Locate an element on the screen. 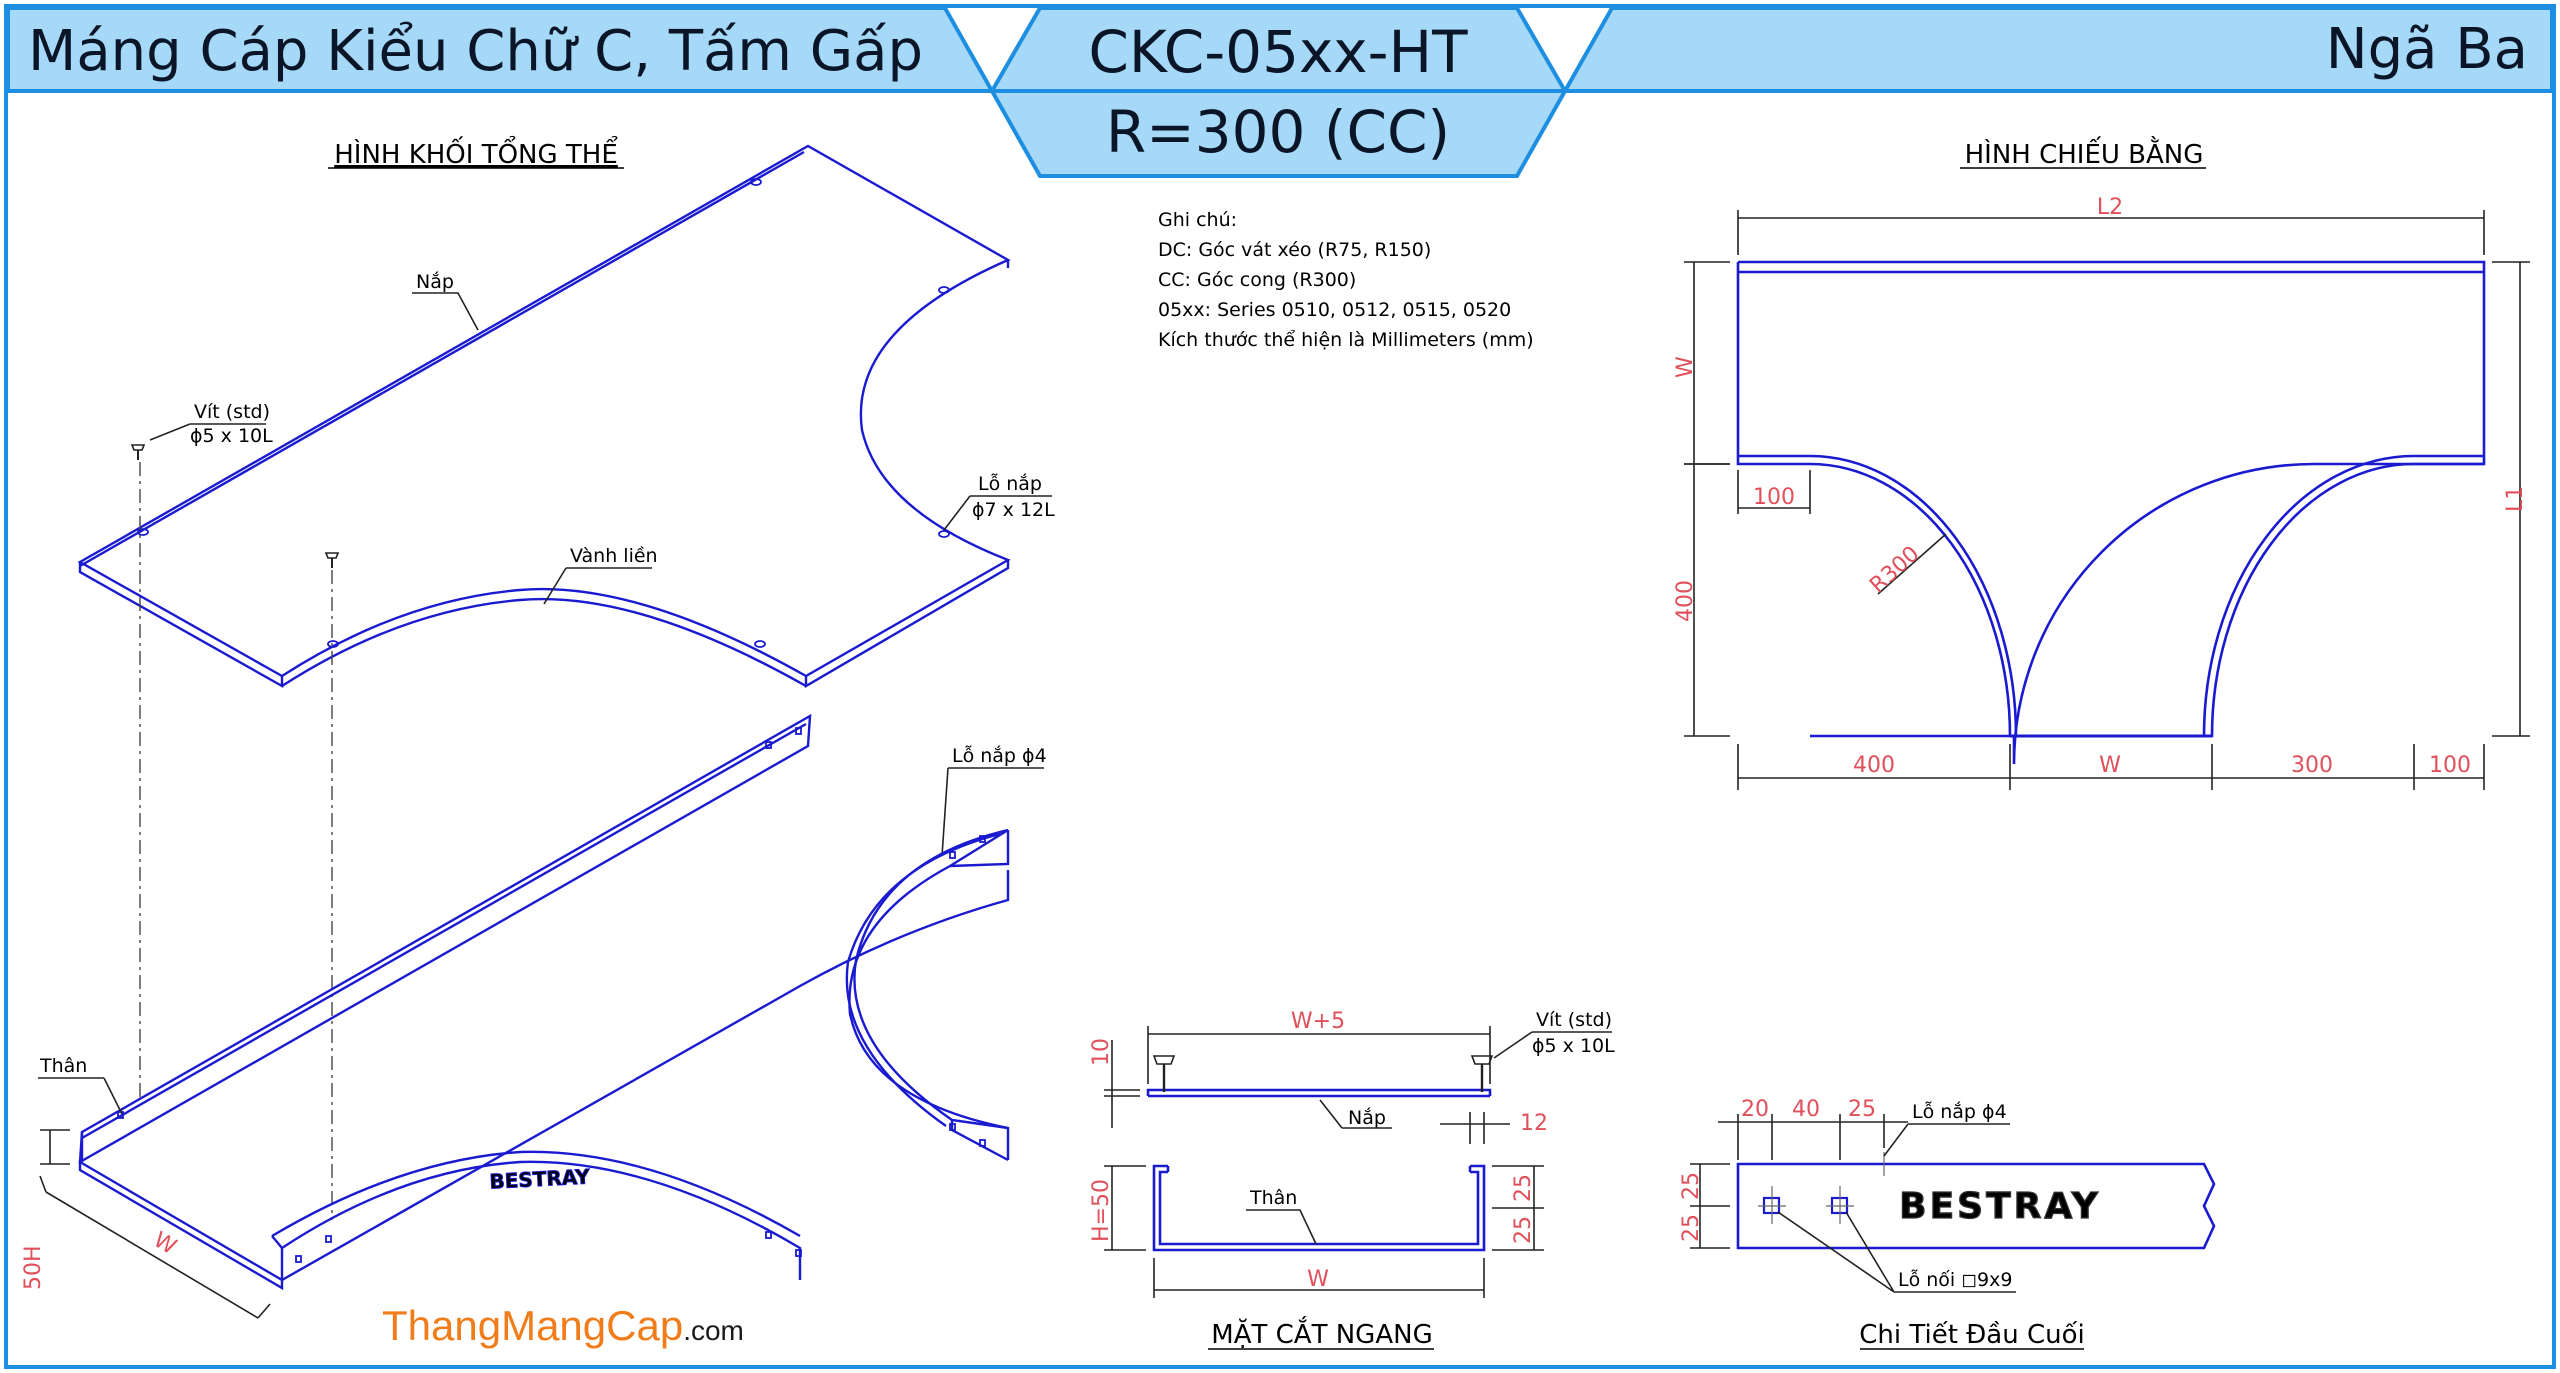 The image size is (2560, 1373). label-lo-nap4-end: Lỗ nắp ϕ4 is located at coordinates (1959, 1111).